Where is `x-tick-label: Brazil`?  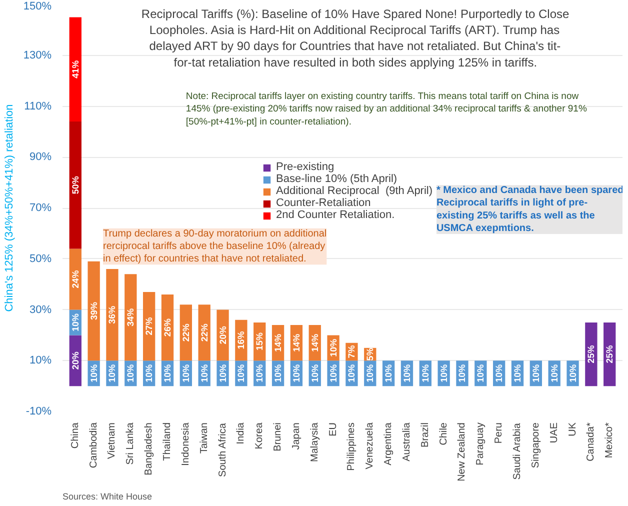 x-tick-label: Brazil is located at coordinates (425, 435).